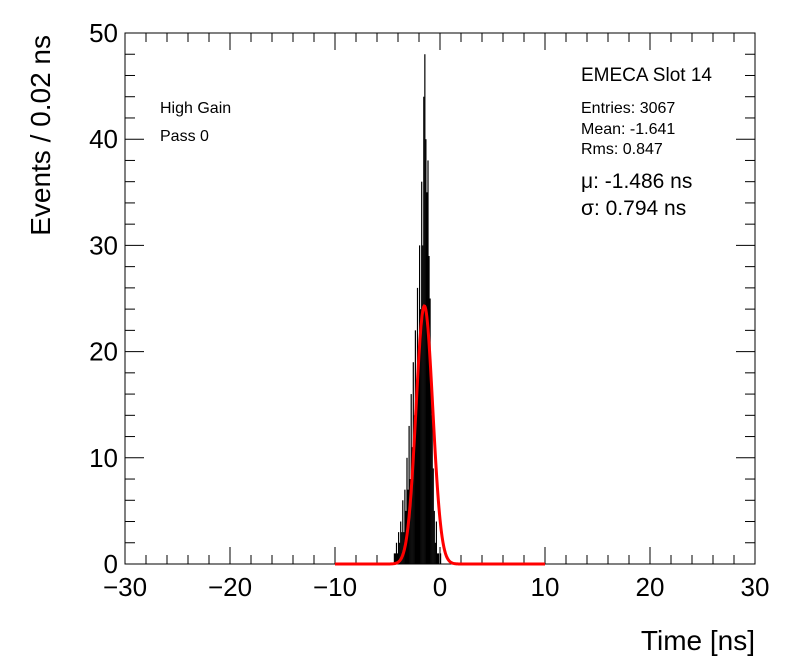 This screenshot has height=672, width=796. What do you see at coordinates (335, 587) in the screenshot?
I see `x-tick-label: −10` at bounding box center [335, 587].